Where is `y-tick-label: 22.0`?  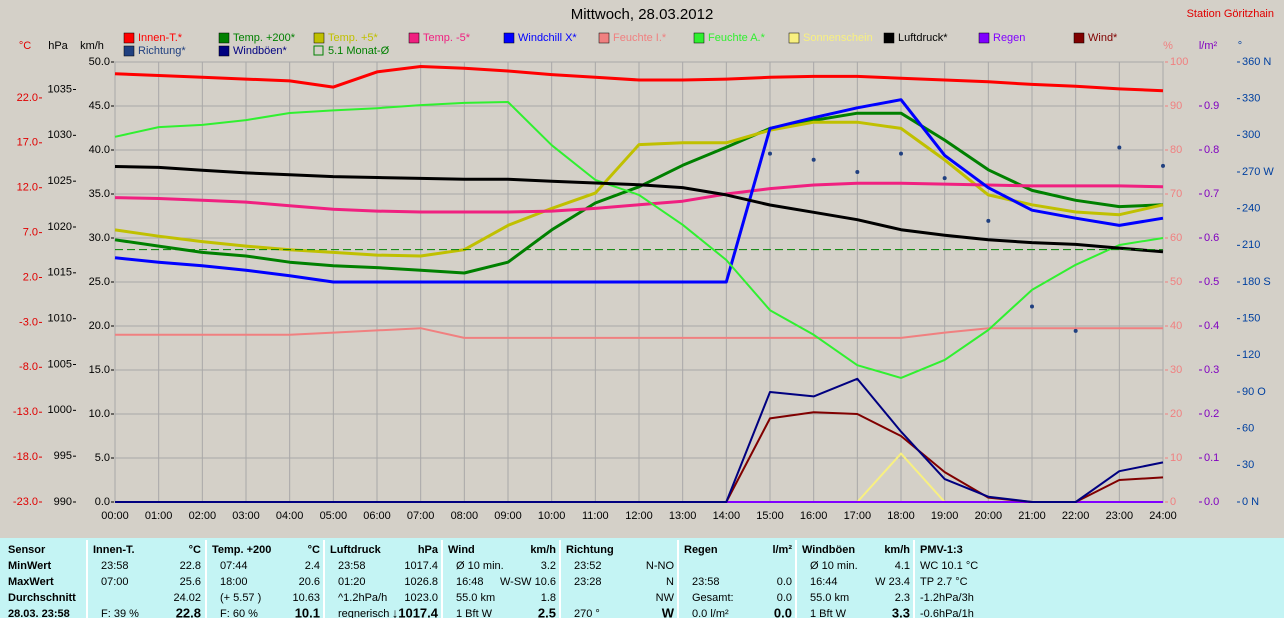
y-tick-label: 22.0 is located at coordinates (27, 98).